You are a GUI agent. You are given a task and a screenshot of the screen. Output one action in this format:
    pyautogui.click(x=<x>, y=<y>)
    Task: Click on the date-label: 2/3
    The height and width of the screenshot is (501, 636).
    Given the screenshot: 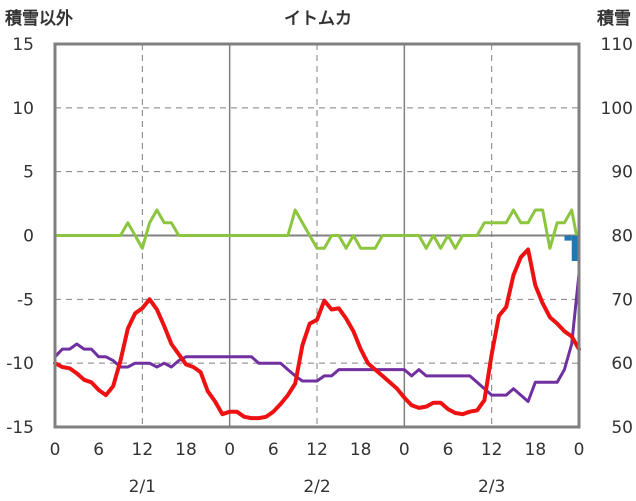 What is the action you would take?
    pyautogui.click(x=491, y=487)
    